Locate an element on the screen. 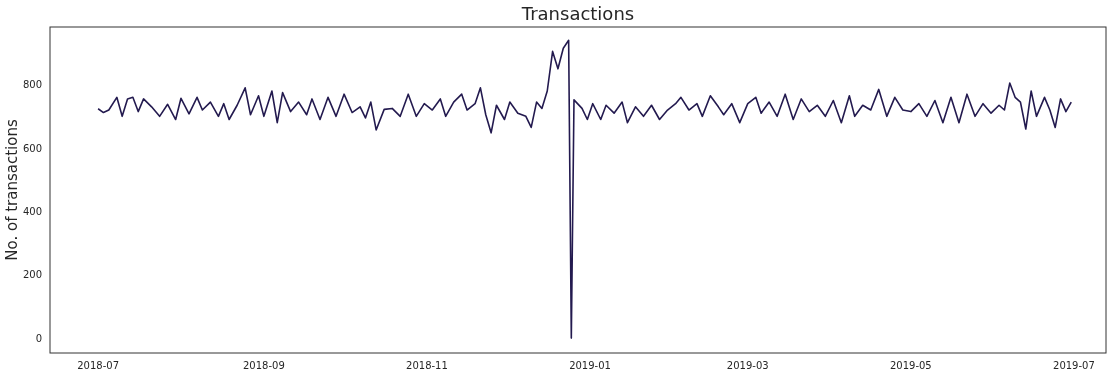 The width and height of the screenshot is (1116, 376). y-tick-label: 600 is located at coordinates (32, 148).